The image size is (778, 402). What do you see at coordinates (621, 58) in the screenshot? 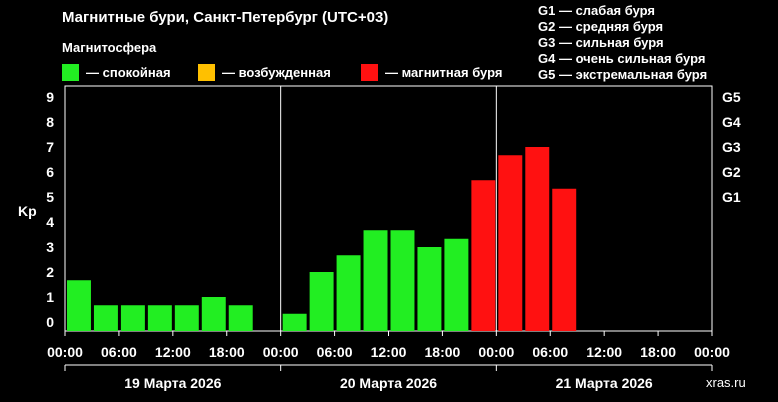
I see `g-scale-g4: G4 — очень сильная буря` at bounding box center [621, 58].